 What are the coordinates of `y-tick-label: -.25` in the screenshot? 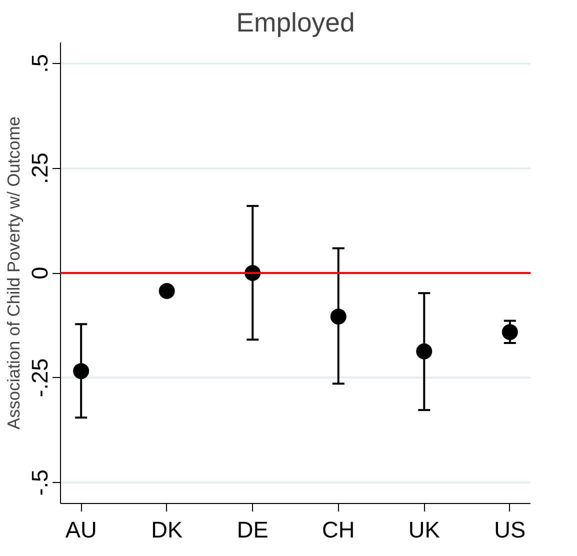 It's located at (39, 378).